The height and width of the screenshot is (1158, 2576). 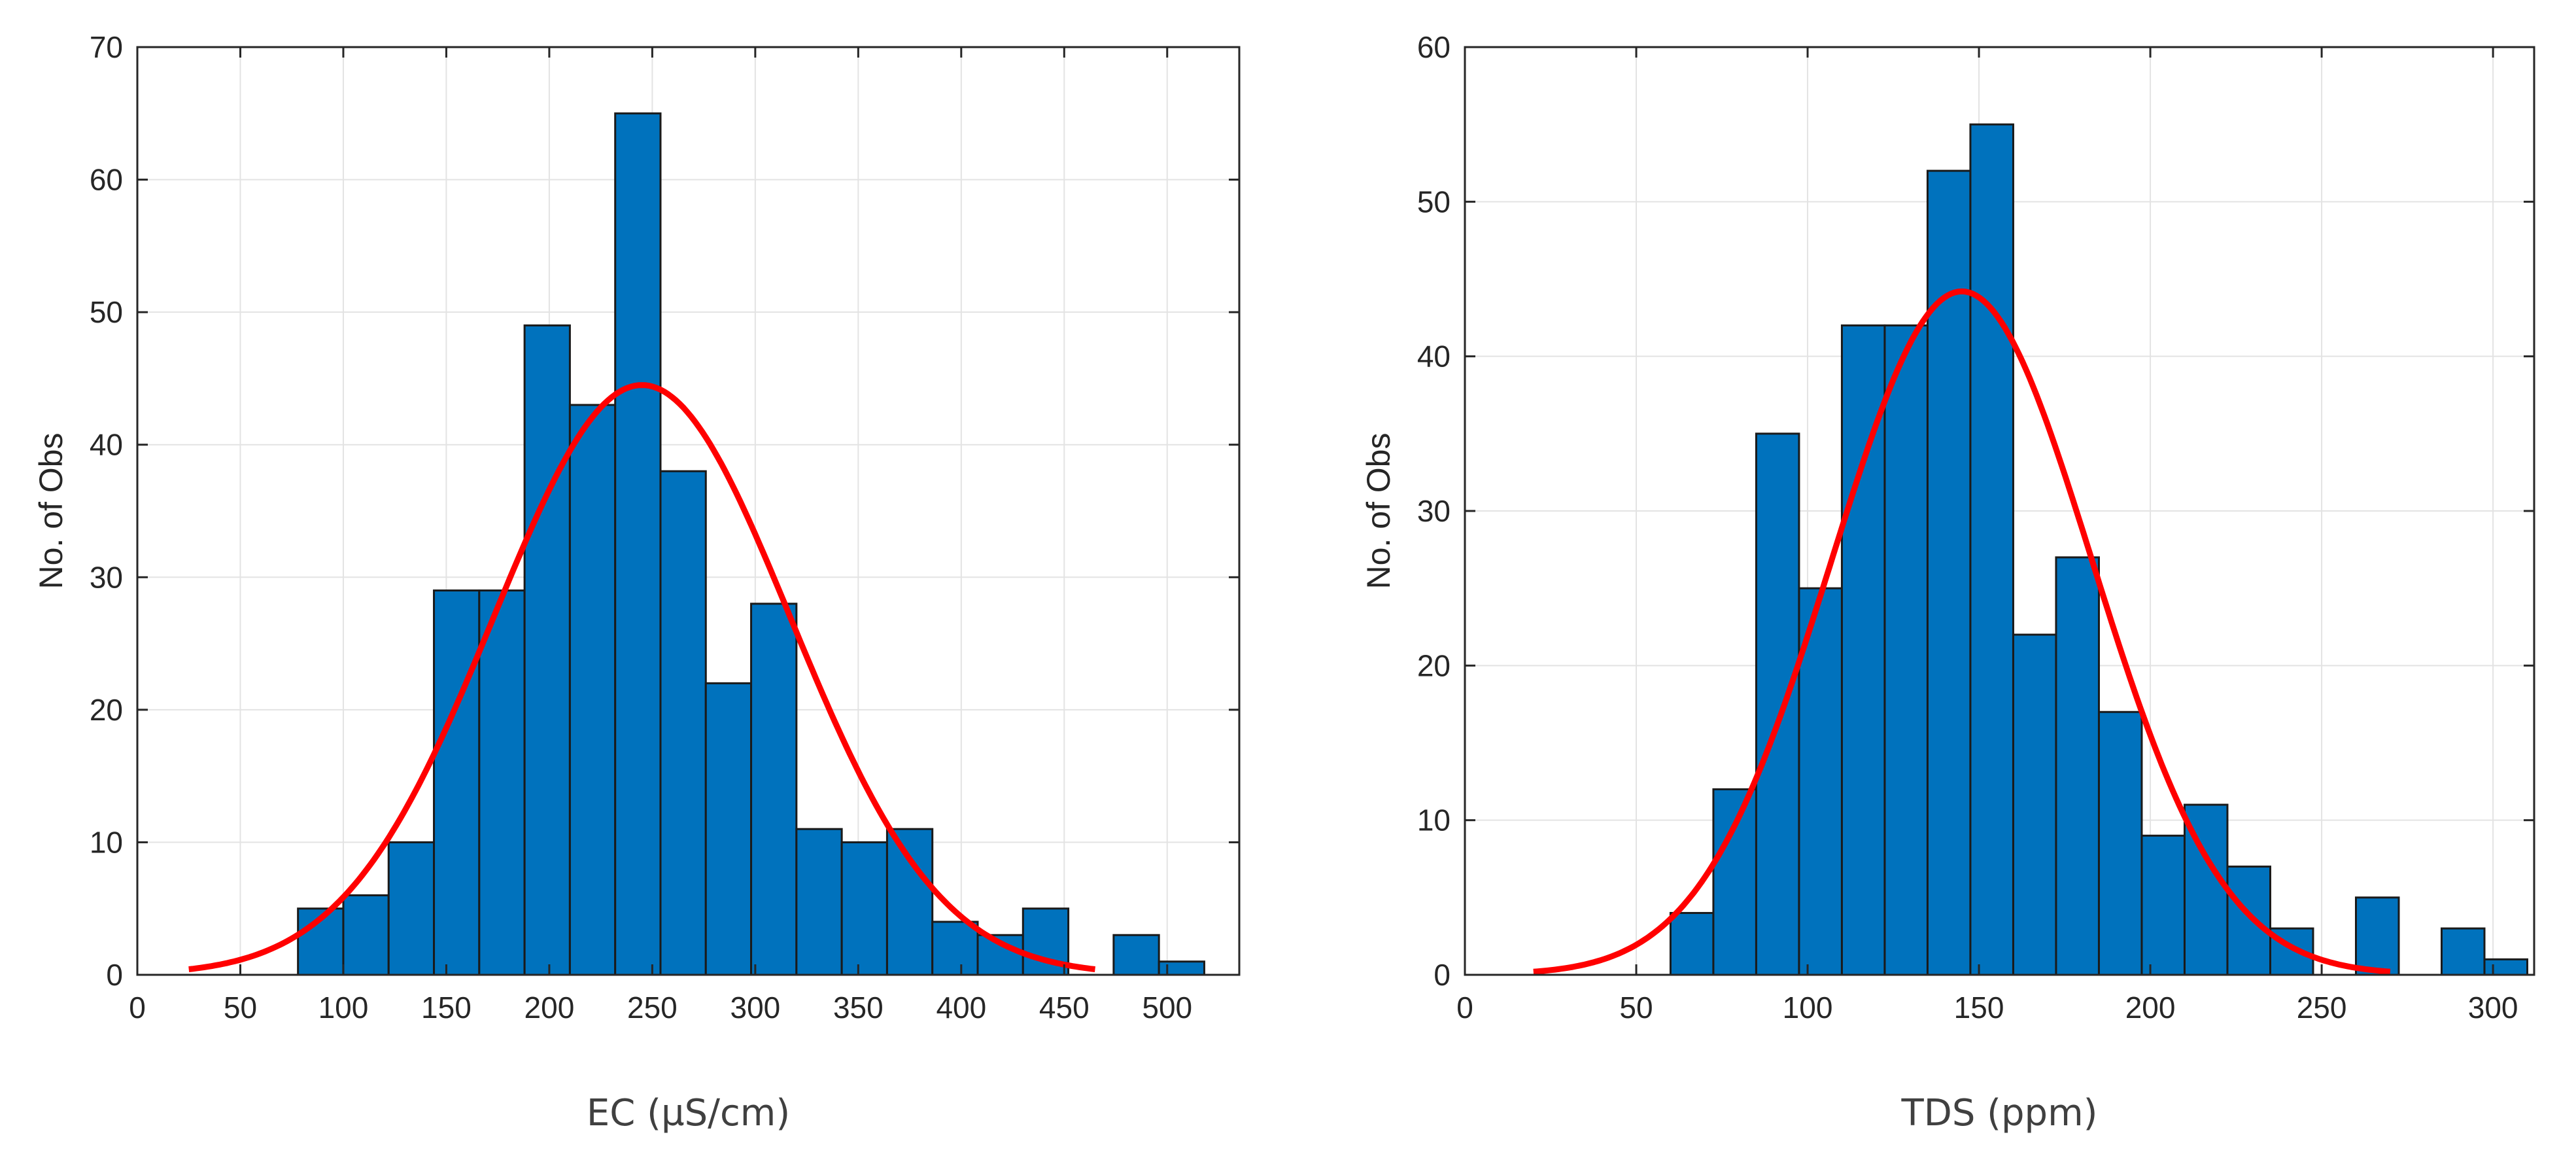 I want to click on ec-y-axis-label: No. of Obs, so click(x=51, y=511).